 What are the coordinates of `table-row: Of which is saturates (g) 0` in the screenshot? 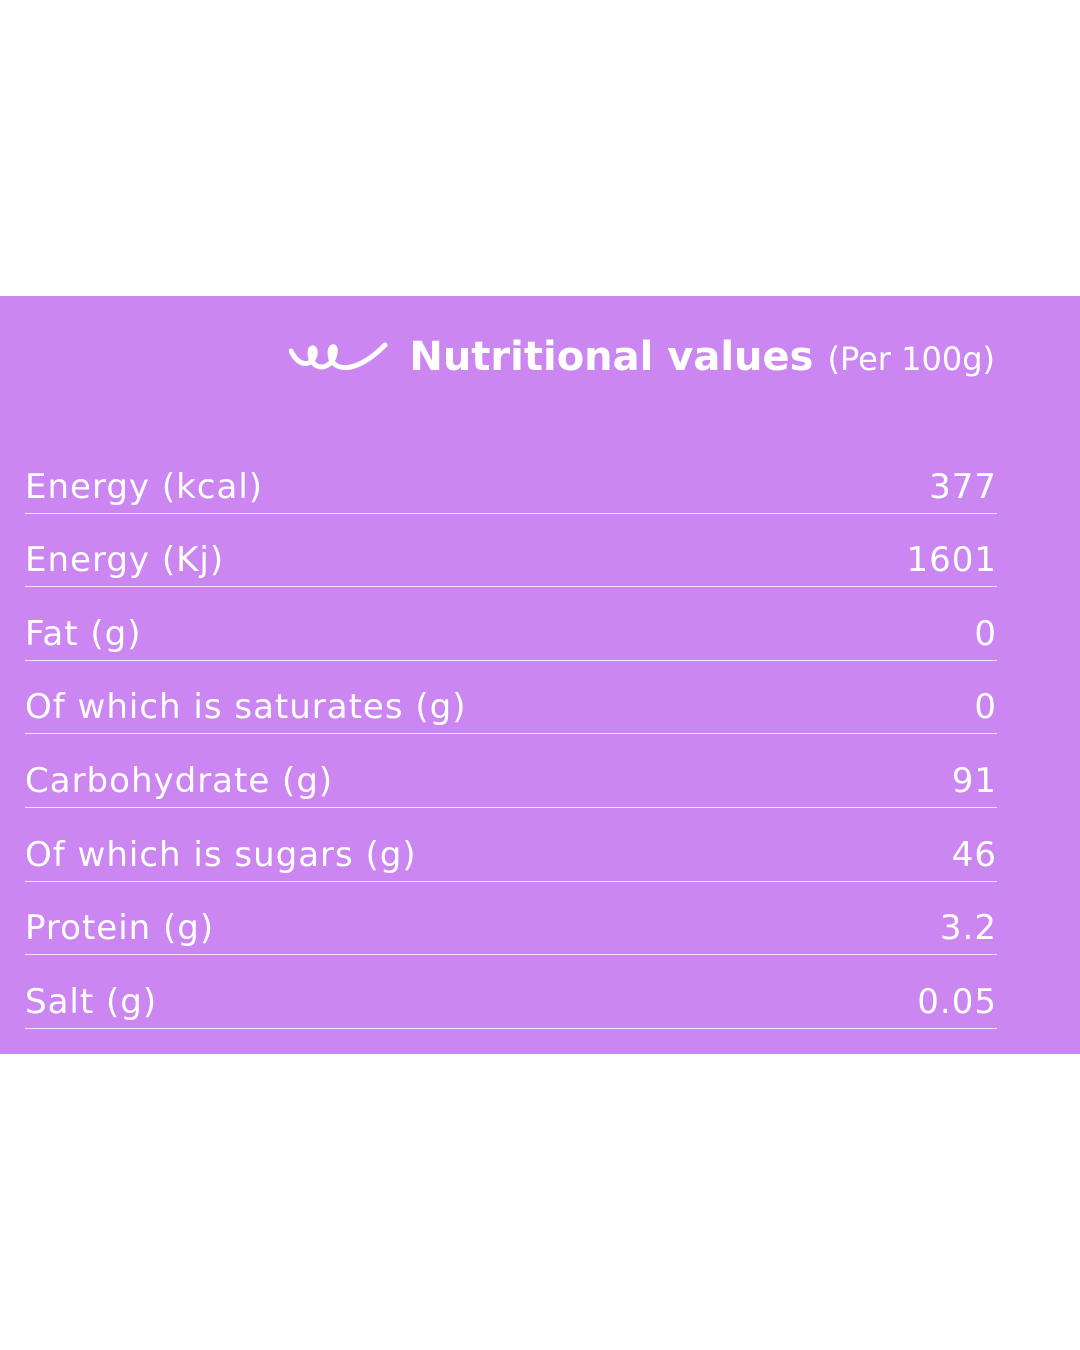 It's located at (511, 698).